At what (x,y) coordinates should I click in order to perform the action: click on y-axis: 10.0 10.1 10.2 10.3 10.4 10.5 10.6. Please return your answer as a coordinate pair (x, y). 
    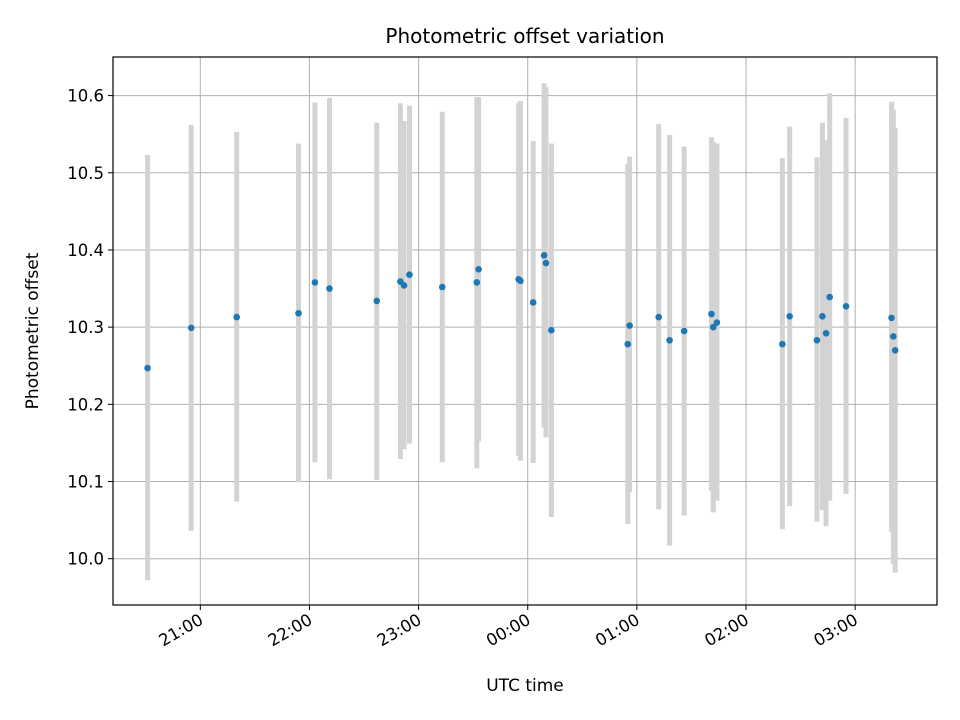
    Looking at the image, I should click on (90, 328).